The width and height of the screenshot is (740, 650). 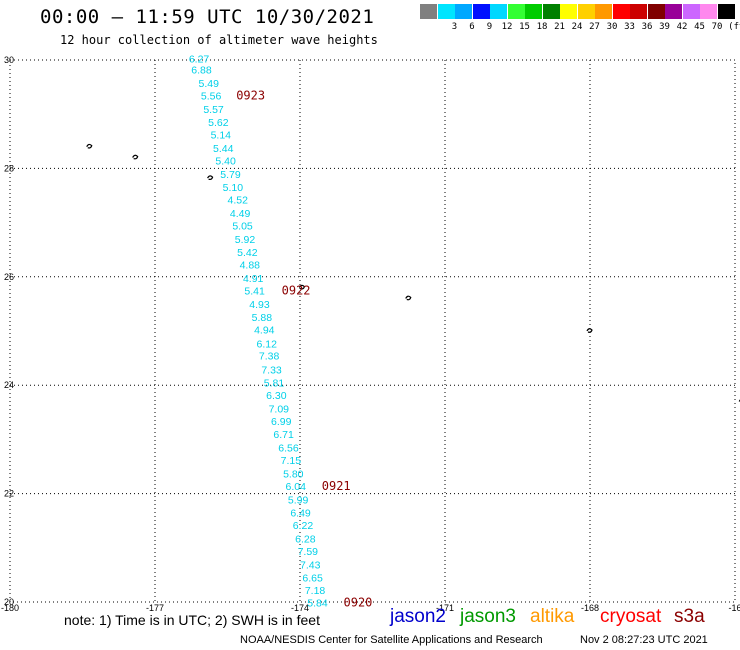 I want to click on scale-label: 24, so click(x=577, y=27).